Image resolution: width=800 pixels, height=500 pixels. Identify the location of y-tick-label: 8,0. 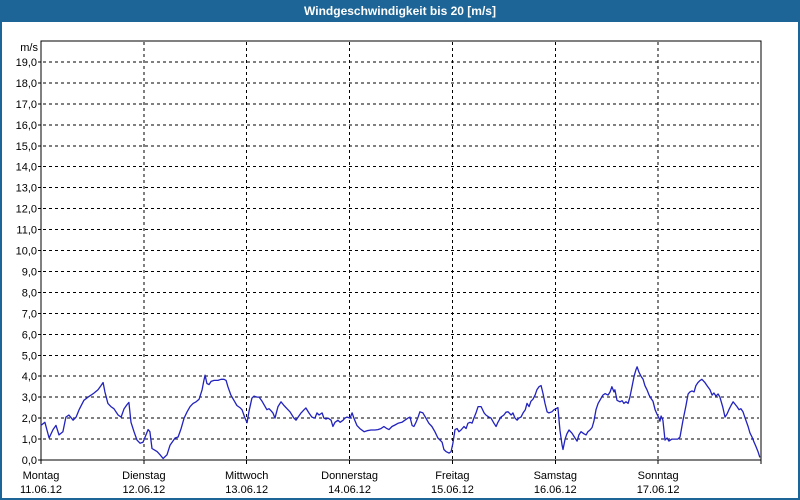
(29, 293).